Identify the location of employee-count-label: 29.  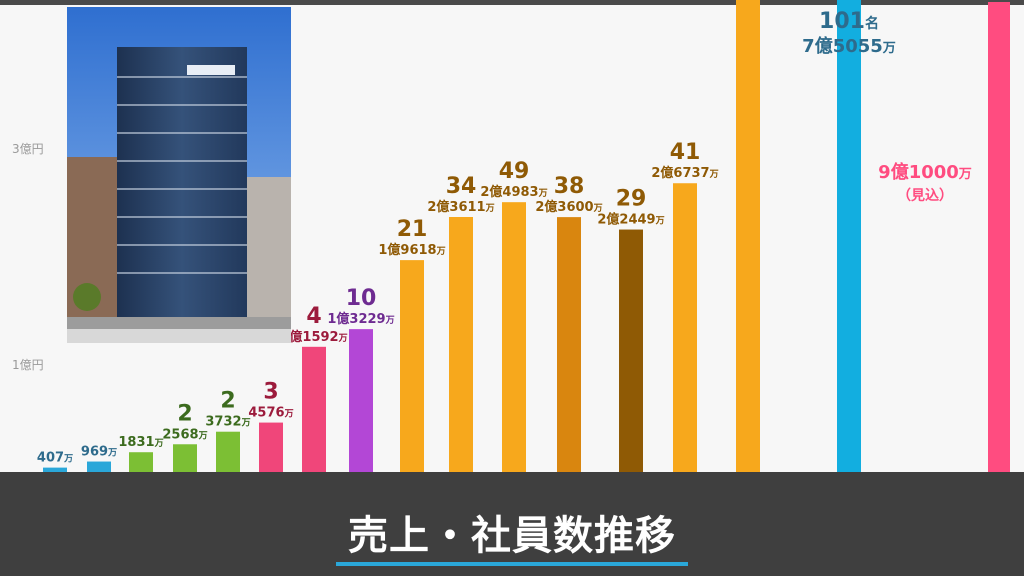
(631, 199).